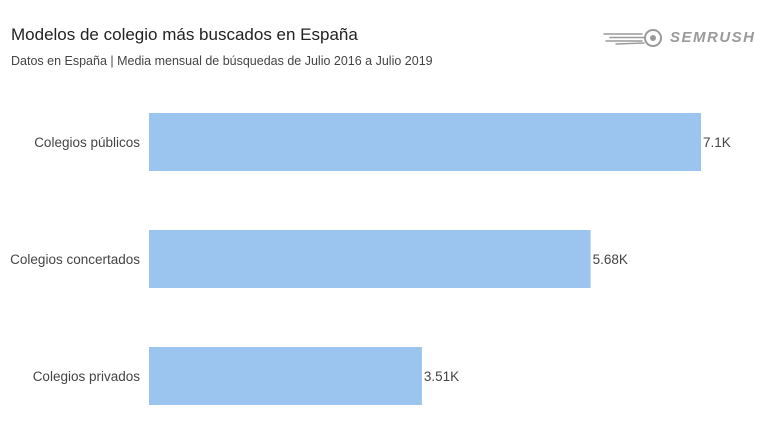  Describe the element at coordinates (441, 376) in the screenshot. I see `value-label: 3.51K` at that location.